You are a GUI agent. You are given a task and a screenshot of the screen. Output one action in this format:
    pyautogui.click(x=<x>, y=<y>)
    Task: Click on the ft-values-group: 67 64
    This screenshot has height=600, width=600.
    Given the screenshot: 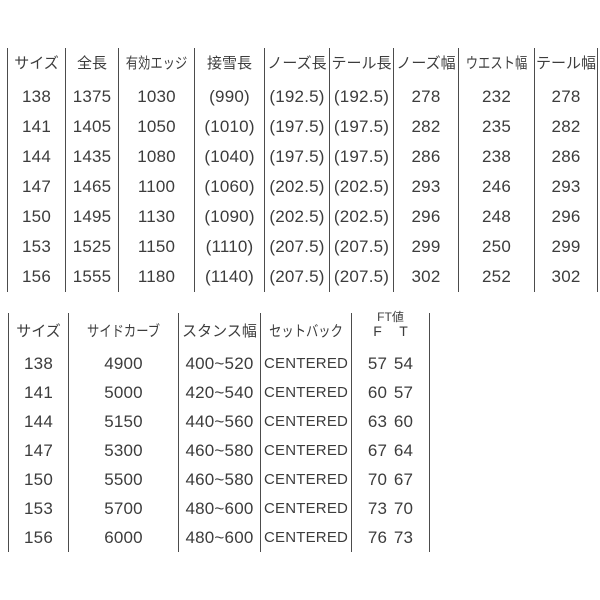 What is the action you would take?
    pyautogui.click(x=390, y=451)
    